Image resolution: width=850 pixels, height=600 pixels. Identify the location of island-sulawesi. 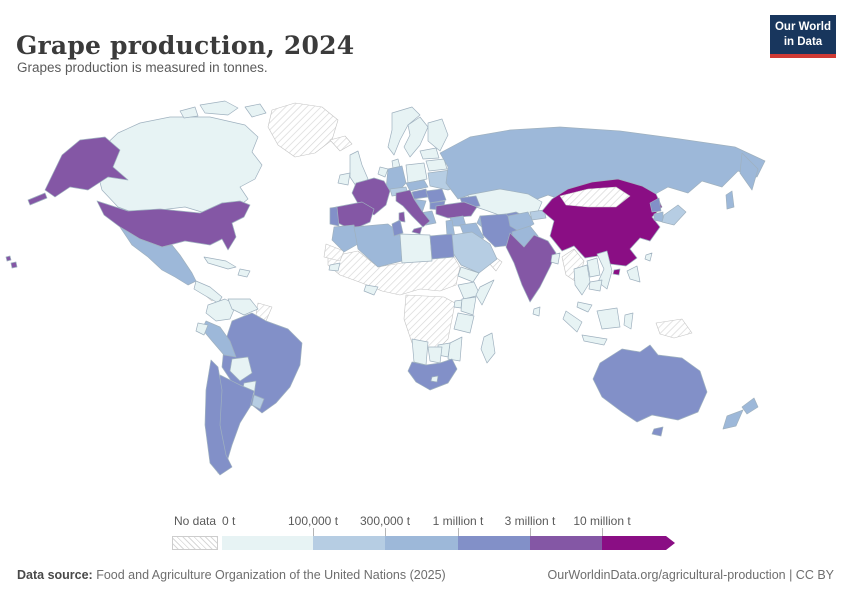
(628, 321).